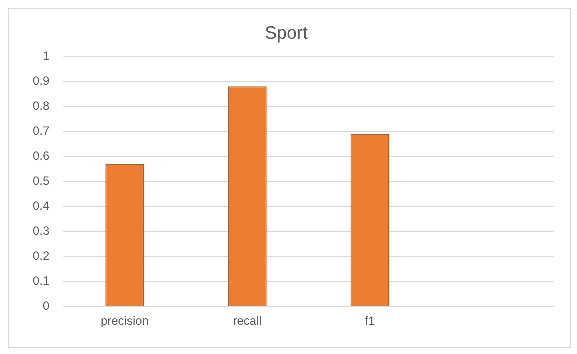  I want to click on y-tick-label: 0.5, so click(41, 181).